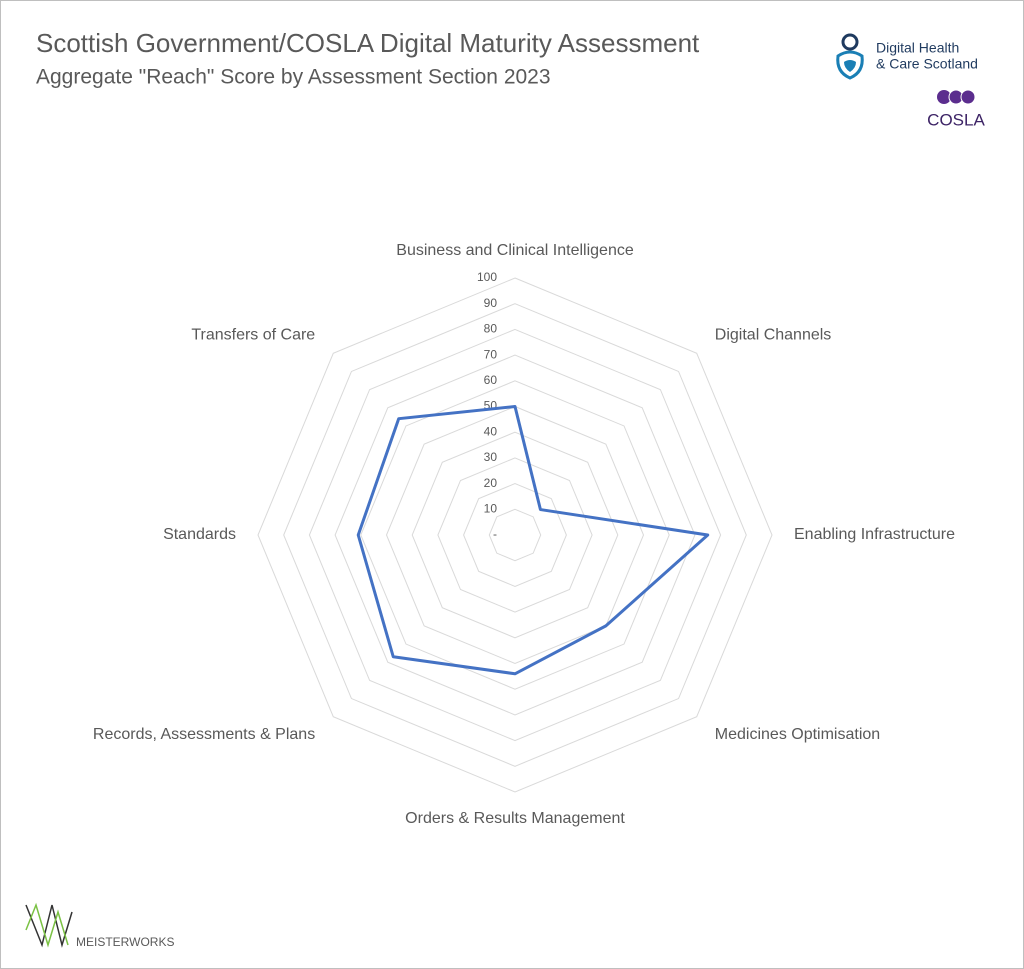 Image resolution: width=1024 pixels, height=969 pixels. I want to click on meisterworks-logo: MEISTERWORKS, so click(99, 925).